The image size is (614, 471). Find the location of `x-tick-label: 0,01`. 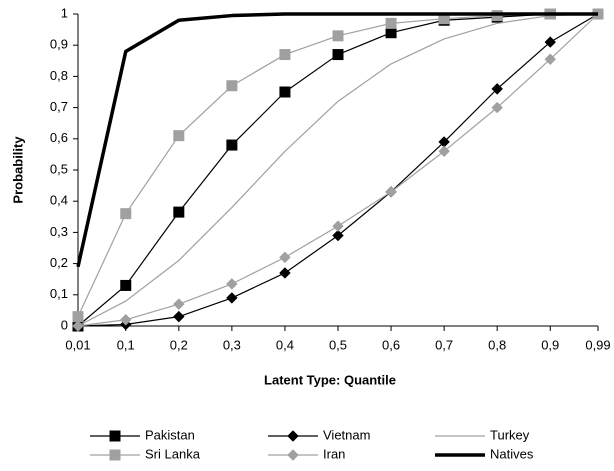

x-tick-label: 0,01 is located at coordinates (77, 344).